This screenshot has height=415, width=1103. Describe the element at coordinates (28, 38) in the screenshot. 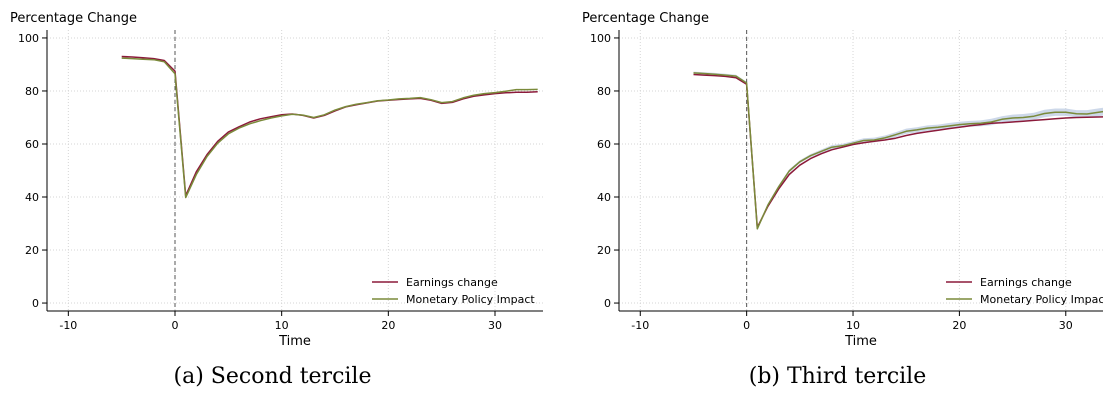

I see `chart0-y-tick-label-5: 100` at that location.